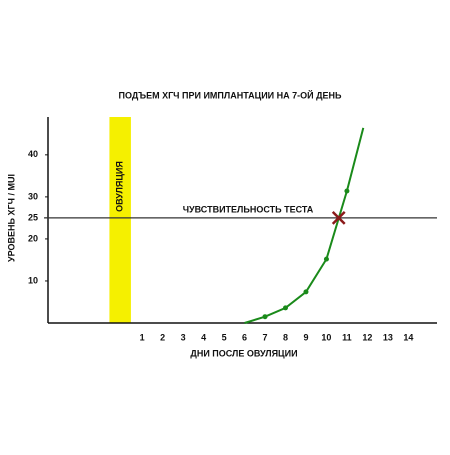 This screenshot has height=455, width=450. I want to click on x-axis-label: ДНИ ПОСЛЕ ОВУЛЯЦИИ, so click(243, 353).